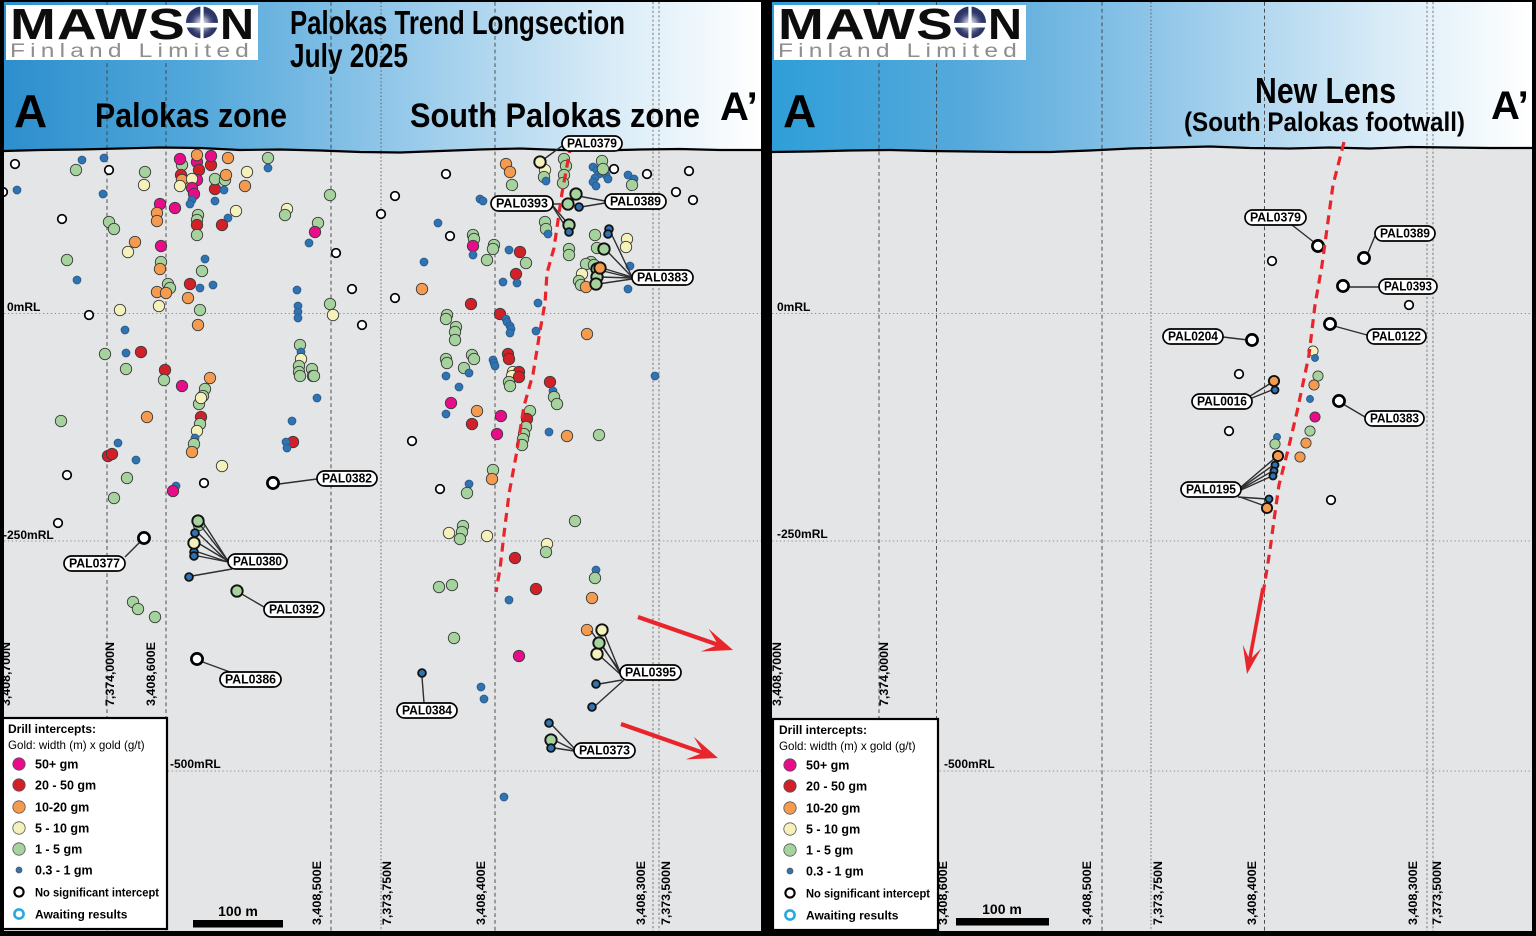  What do you see at coordinates (1222, 402) in the screenshot?
I see `svg-text: PAL0016` at bounding box center [1222, 402].